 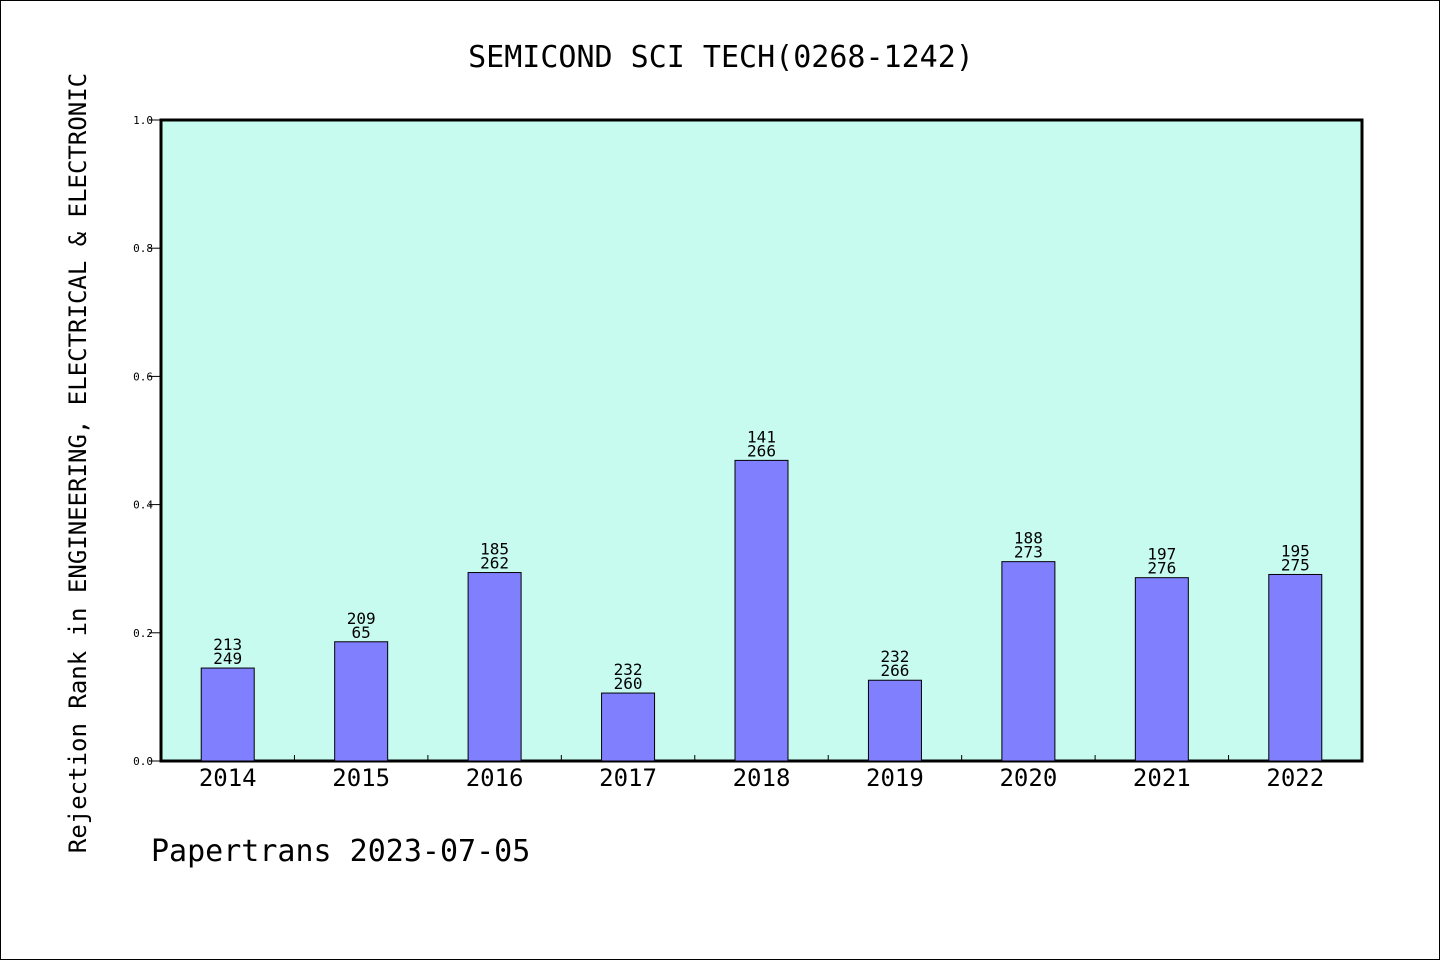 I want to click on x-tick-label: 2014, so click(x=228, y=778).